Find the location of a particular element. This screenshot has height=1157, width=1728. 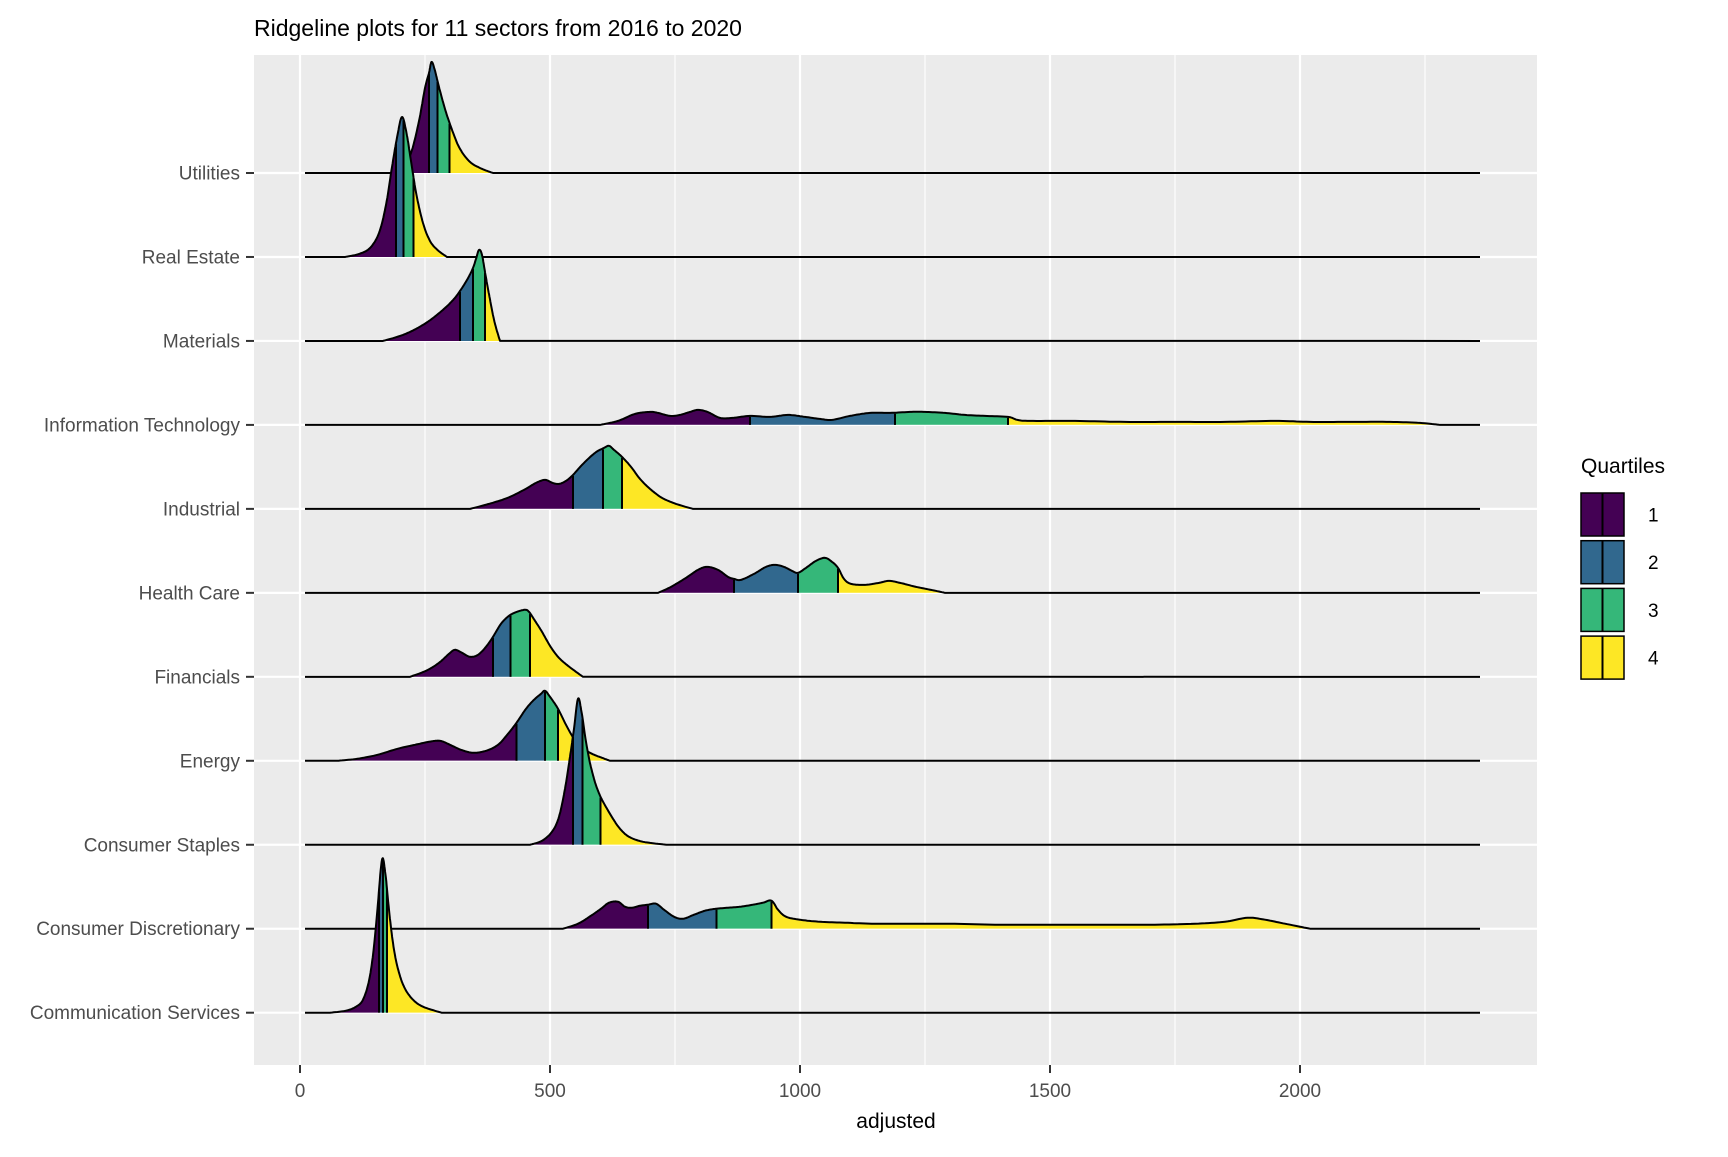

y-category-label-financials: Financials is located at coordinates (197, 677).